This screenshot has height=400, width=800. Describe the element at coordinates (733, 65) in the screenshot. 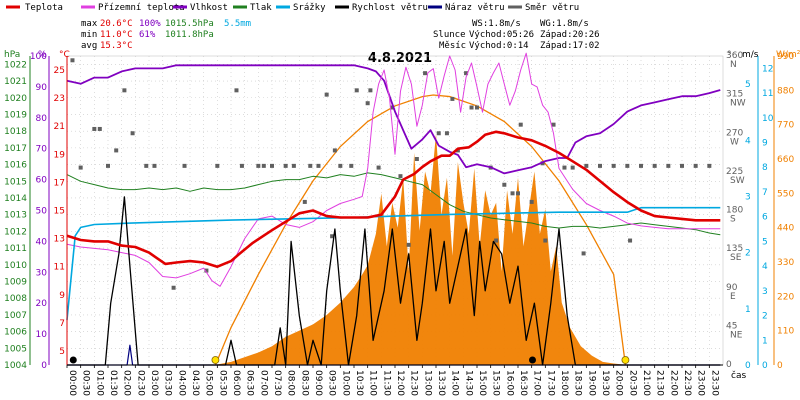

I see `y-tick-dir-name: N` at that location.